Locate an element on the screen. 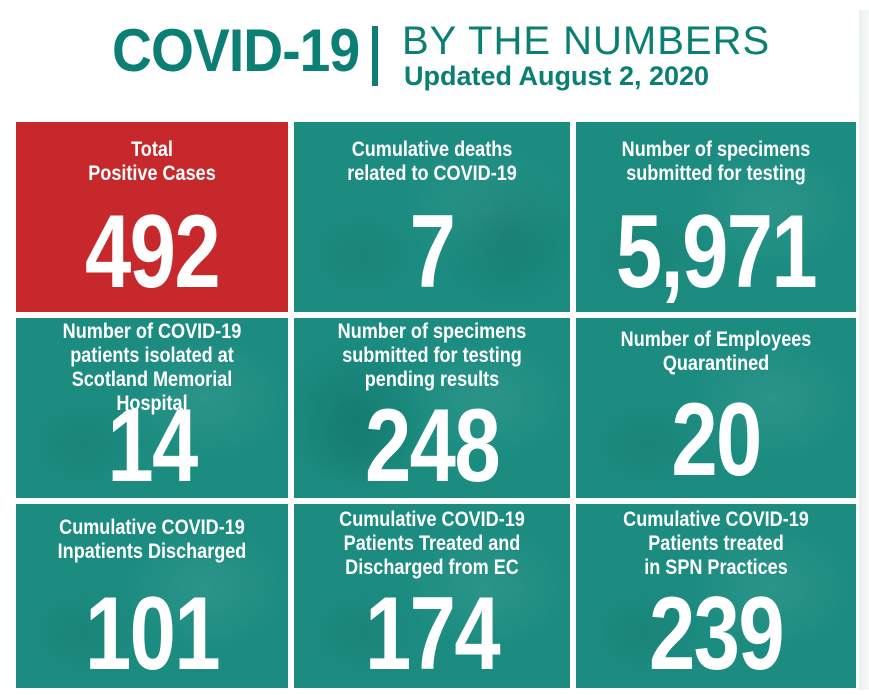 This screenshot has width=869, height=695. tile-value: 248 is located at coordinates (432, 443).